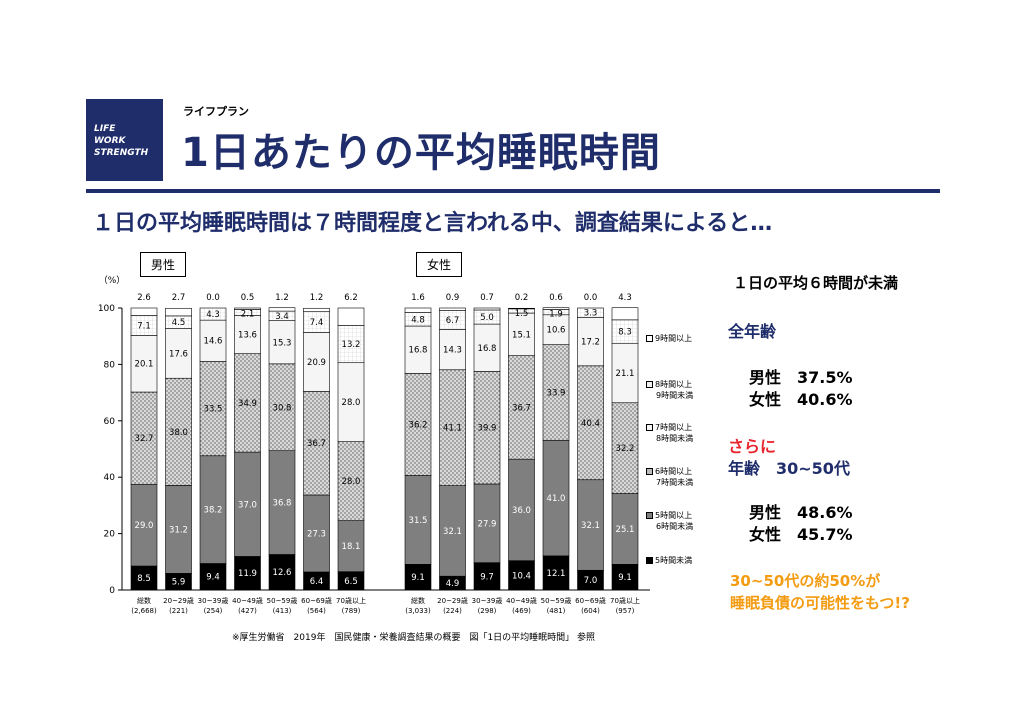 This screenshot has width=1024, height=725. I want to click on data-label-lt5: 7.0, so click(591, 581).